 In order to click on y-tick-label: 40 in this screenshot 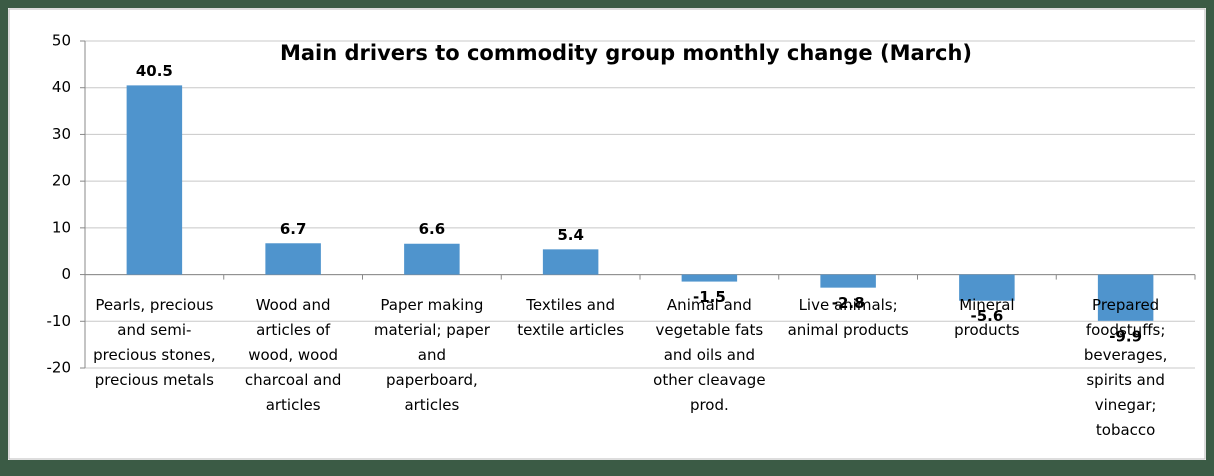, I will do `click(61, 87)`.